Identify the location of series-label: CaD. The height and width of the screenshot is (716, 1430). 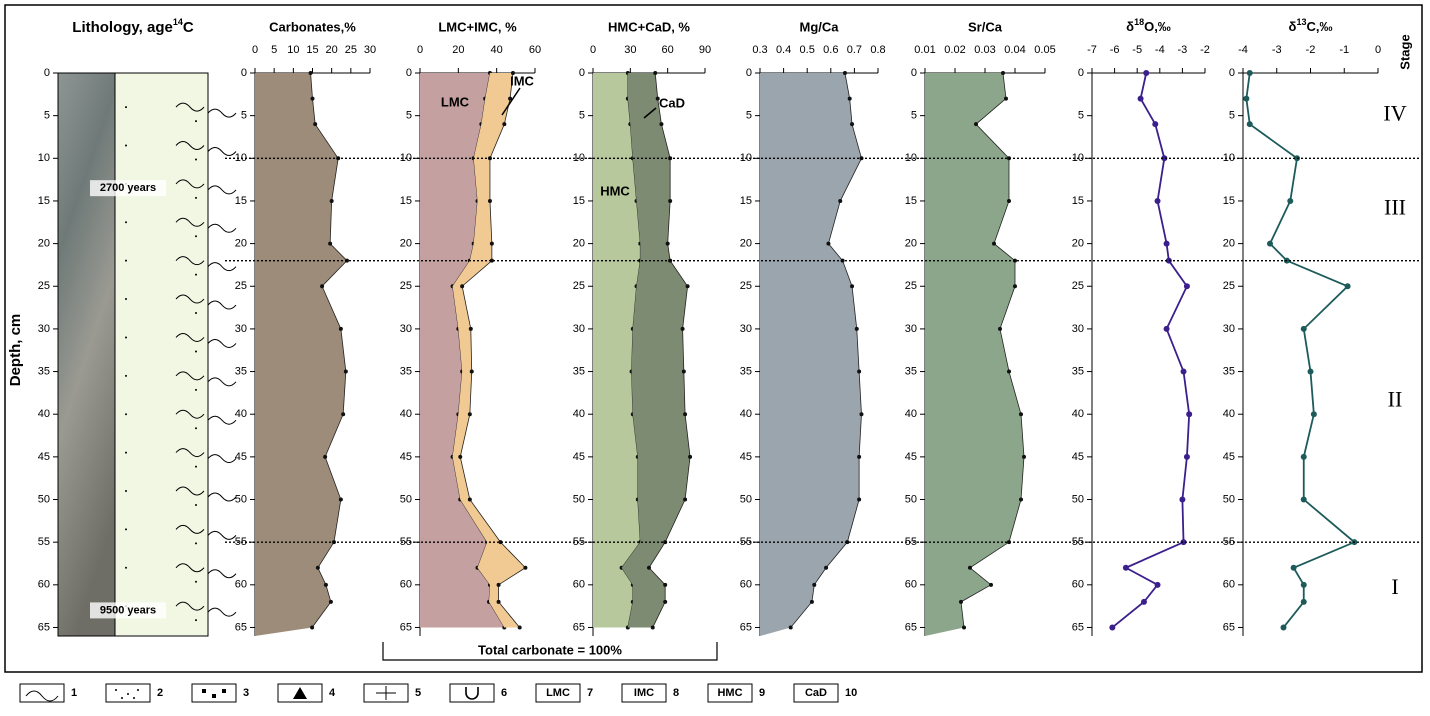
(672, 102).